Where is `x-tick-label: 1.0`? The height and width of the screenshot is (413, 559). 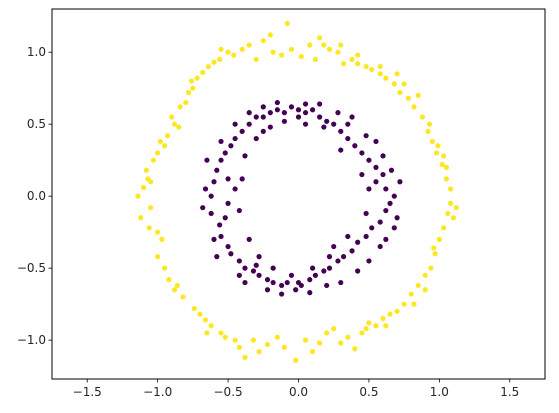 x-tick-label: 1.0 is located at coordinates (439, 392).